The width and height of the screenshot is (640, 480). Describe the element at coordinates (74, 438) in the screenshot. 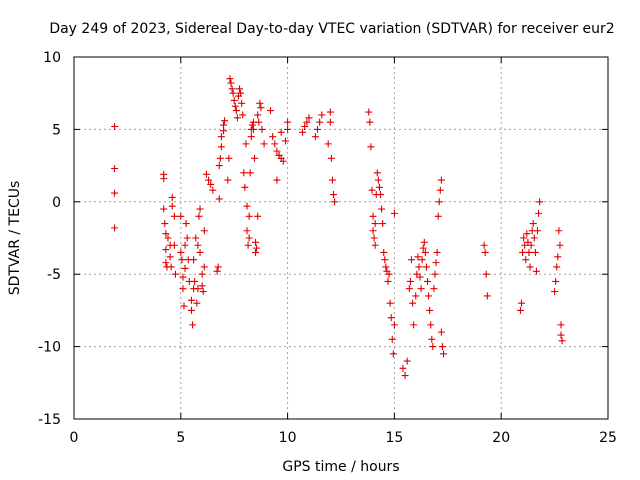

I see `x-tick-label: 0` at that location.